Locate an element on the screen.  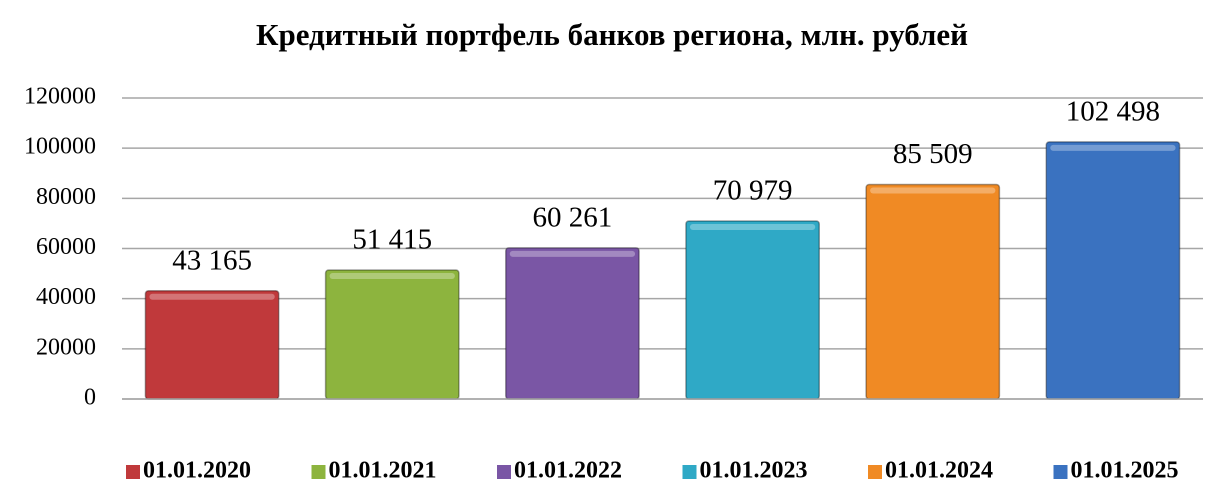
legend-label: 01.01.2023 is located at coordinates (754, 471).